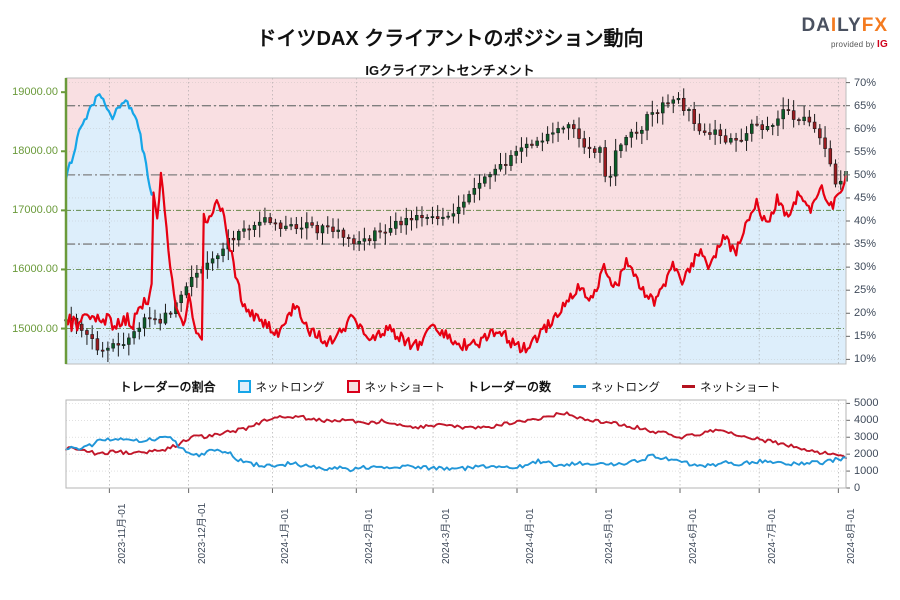 This screenshot has height=600, width=900. What do you see at coordinates (167, 387) in the screenshot?
I see `legend-group-ratio-label: トレーダーの割合` at bounding box center [167, 387].